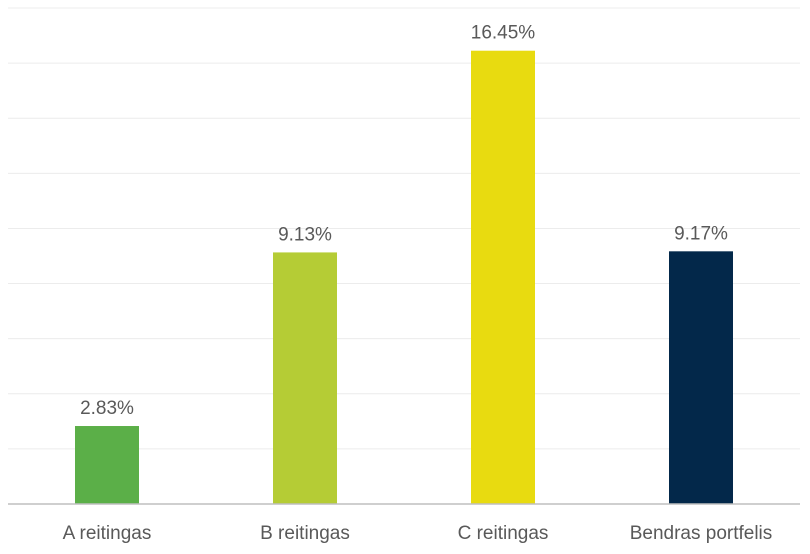 This screenshot has width=810, height=554. I want to click on x-tick-label: A reitingas, so click(107, 533).